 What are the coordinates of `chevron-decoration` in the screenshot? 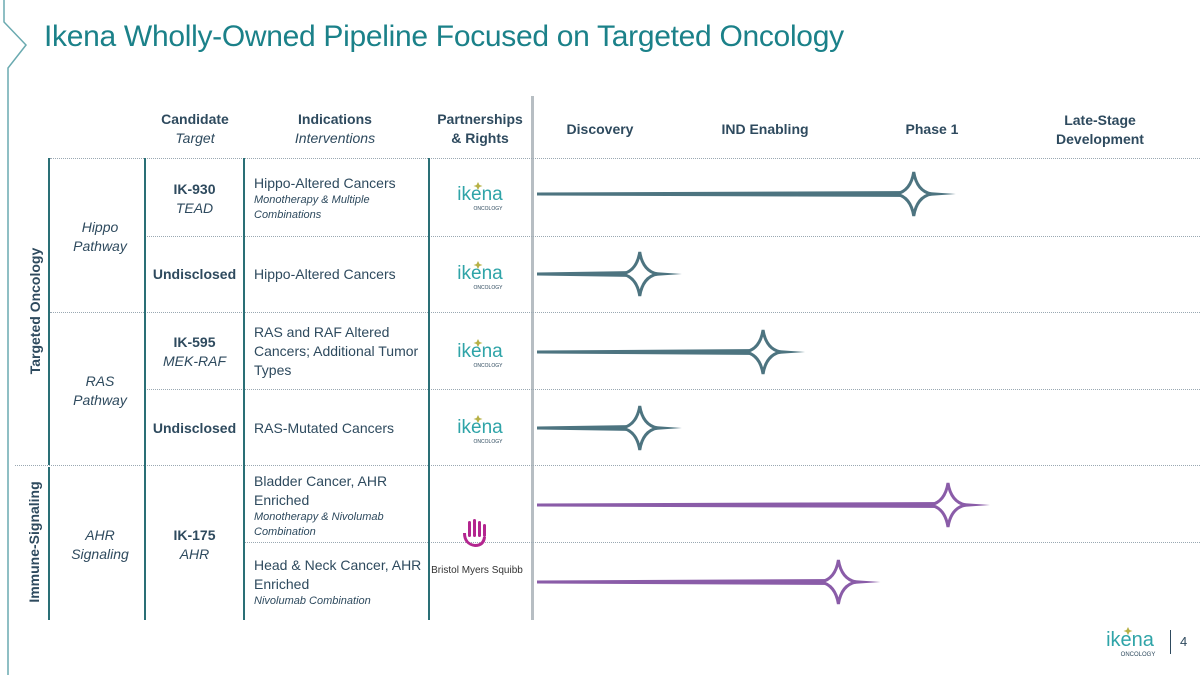 It's located at (15, 337).